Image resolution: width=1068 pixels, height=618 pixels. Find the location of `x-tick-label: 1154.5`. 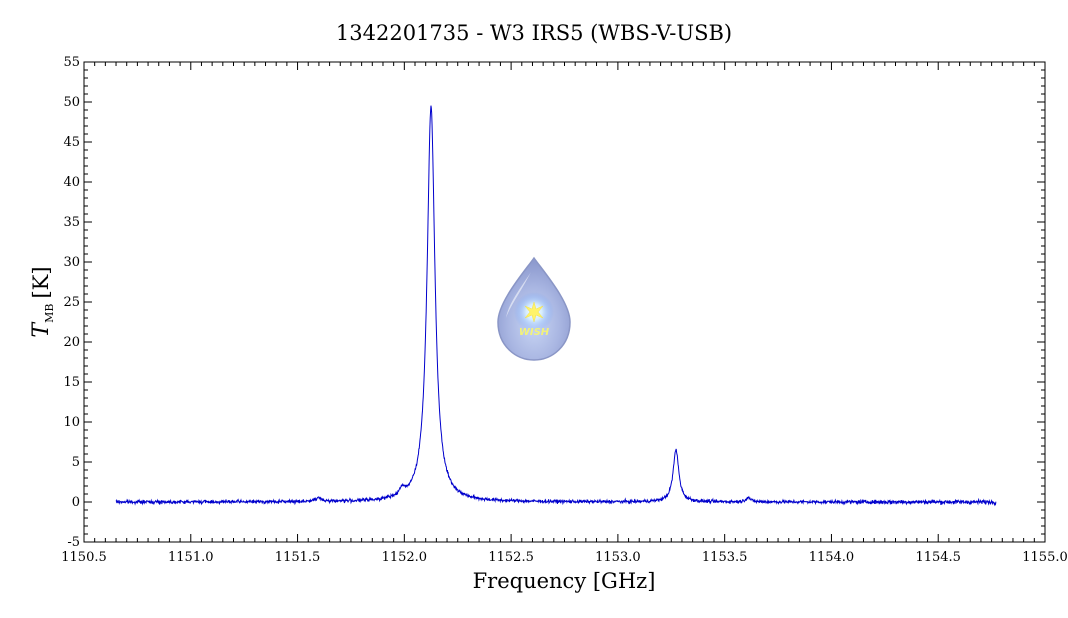

x-tick-label: 1154.5 is located at coordinates (938, 557).